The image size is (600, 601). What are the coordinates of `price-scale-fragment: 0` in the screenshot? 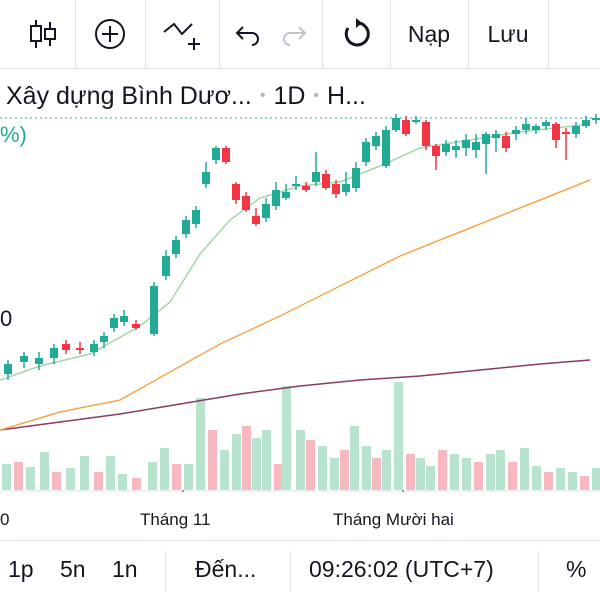 It's located at (6, 318).